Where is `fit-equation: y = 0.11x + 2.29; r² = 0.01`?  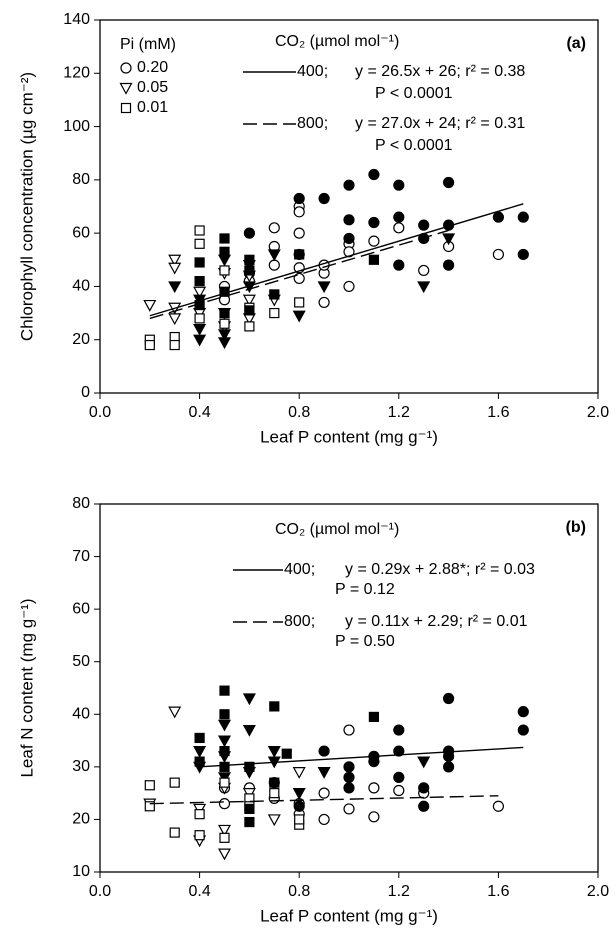
fit-equation: y = 0.11x + 2.29; r² = 0.01 is located at coordinates (436, 621).